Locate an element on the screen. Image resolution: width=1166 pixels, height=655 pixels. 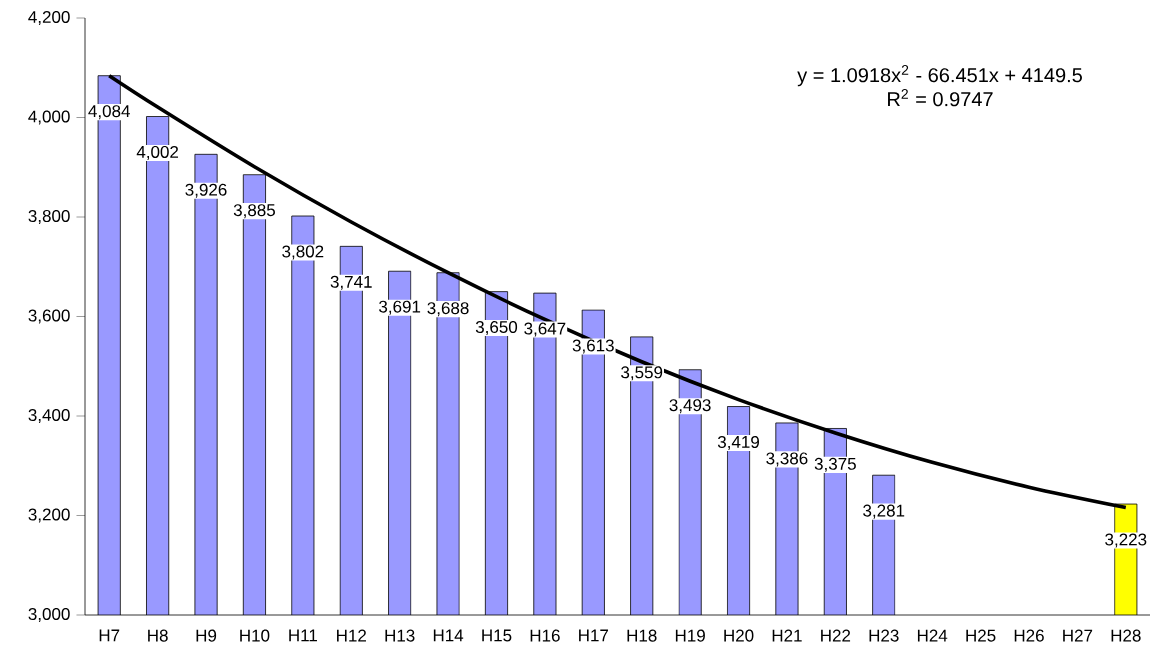
y-tick-label: 4,200 is located at coordinates (49, 18).